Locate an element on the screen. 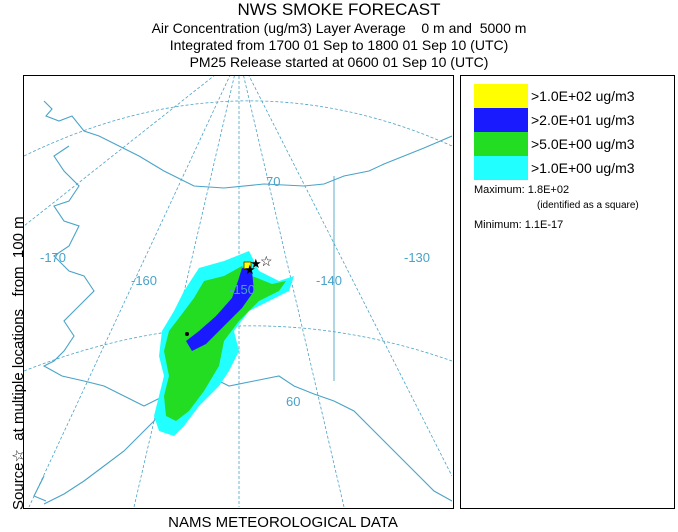 The image size is (678, 532). minimum-value: Minimum: 1.1E-17 is located at coordinates (519, 225).